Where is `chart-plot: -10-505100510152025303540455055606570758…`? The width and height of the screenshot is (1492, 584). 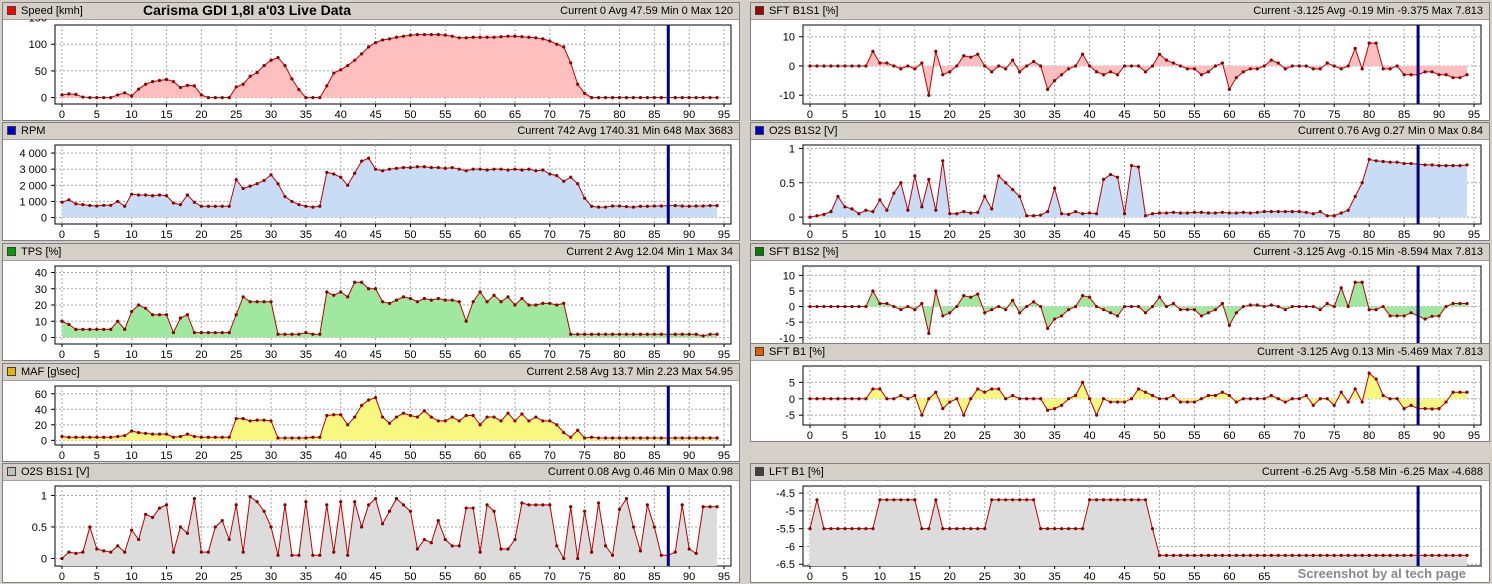 chart-plot: -10-505100510152025303540455055606570758… is located at coordinates (1120, 310).